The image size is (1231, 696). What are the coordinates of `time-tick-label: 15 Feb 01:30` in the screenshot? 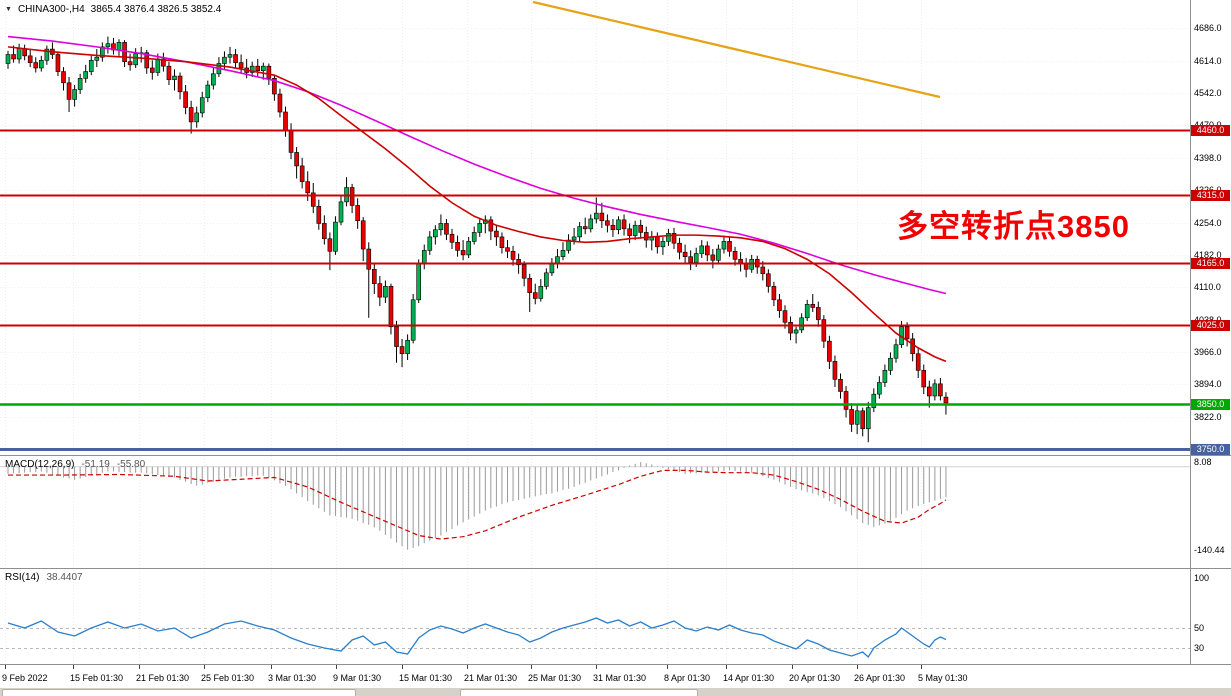 It's located at (97, 678).